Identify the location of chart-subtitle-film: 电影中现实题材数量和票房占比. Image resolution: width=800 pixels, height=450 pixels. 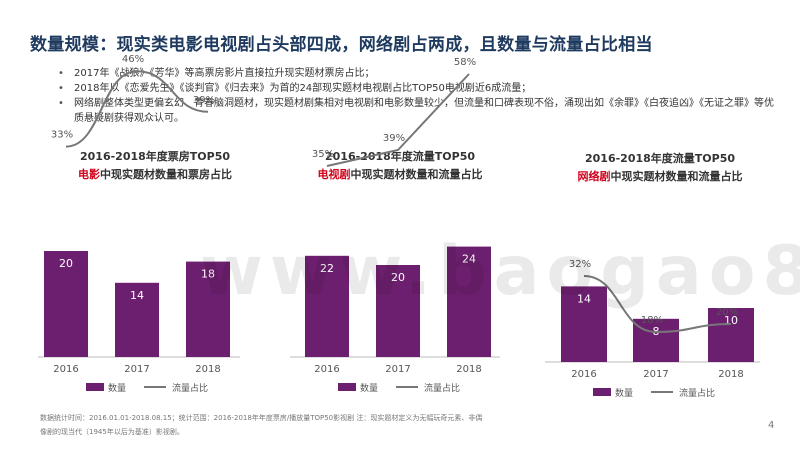
(155, 174).